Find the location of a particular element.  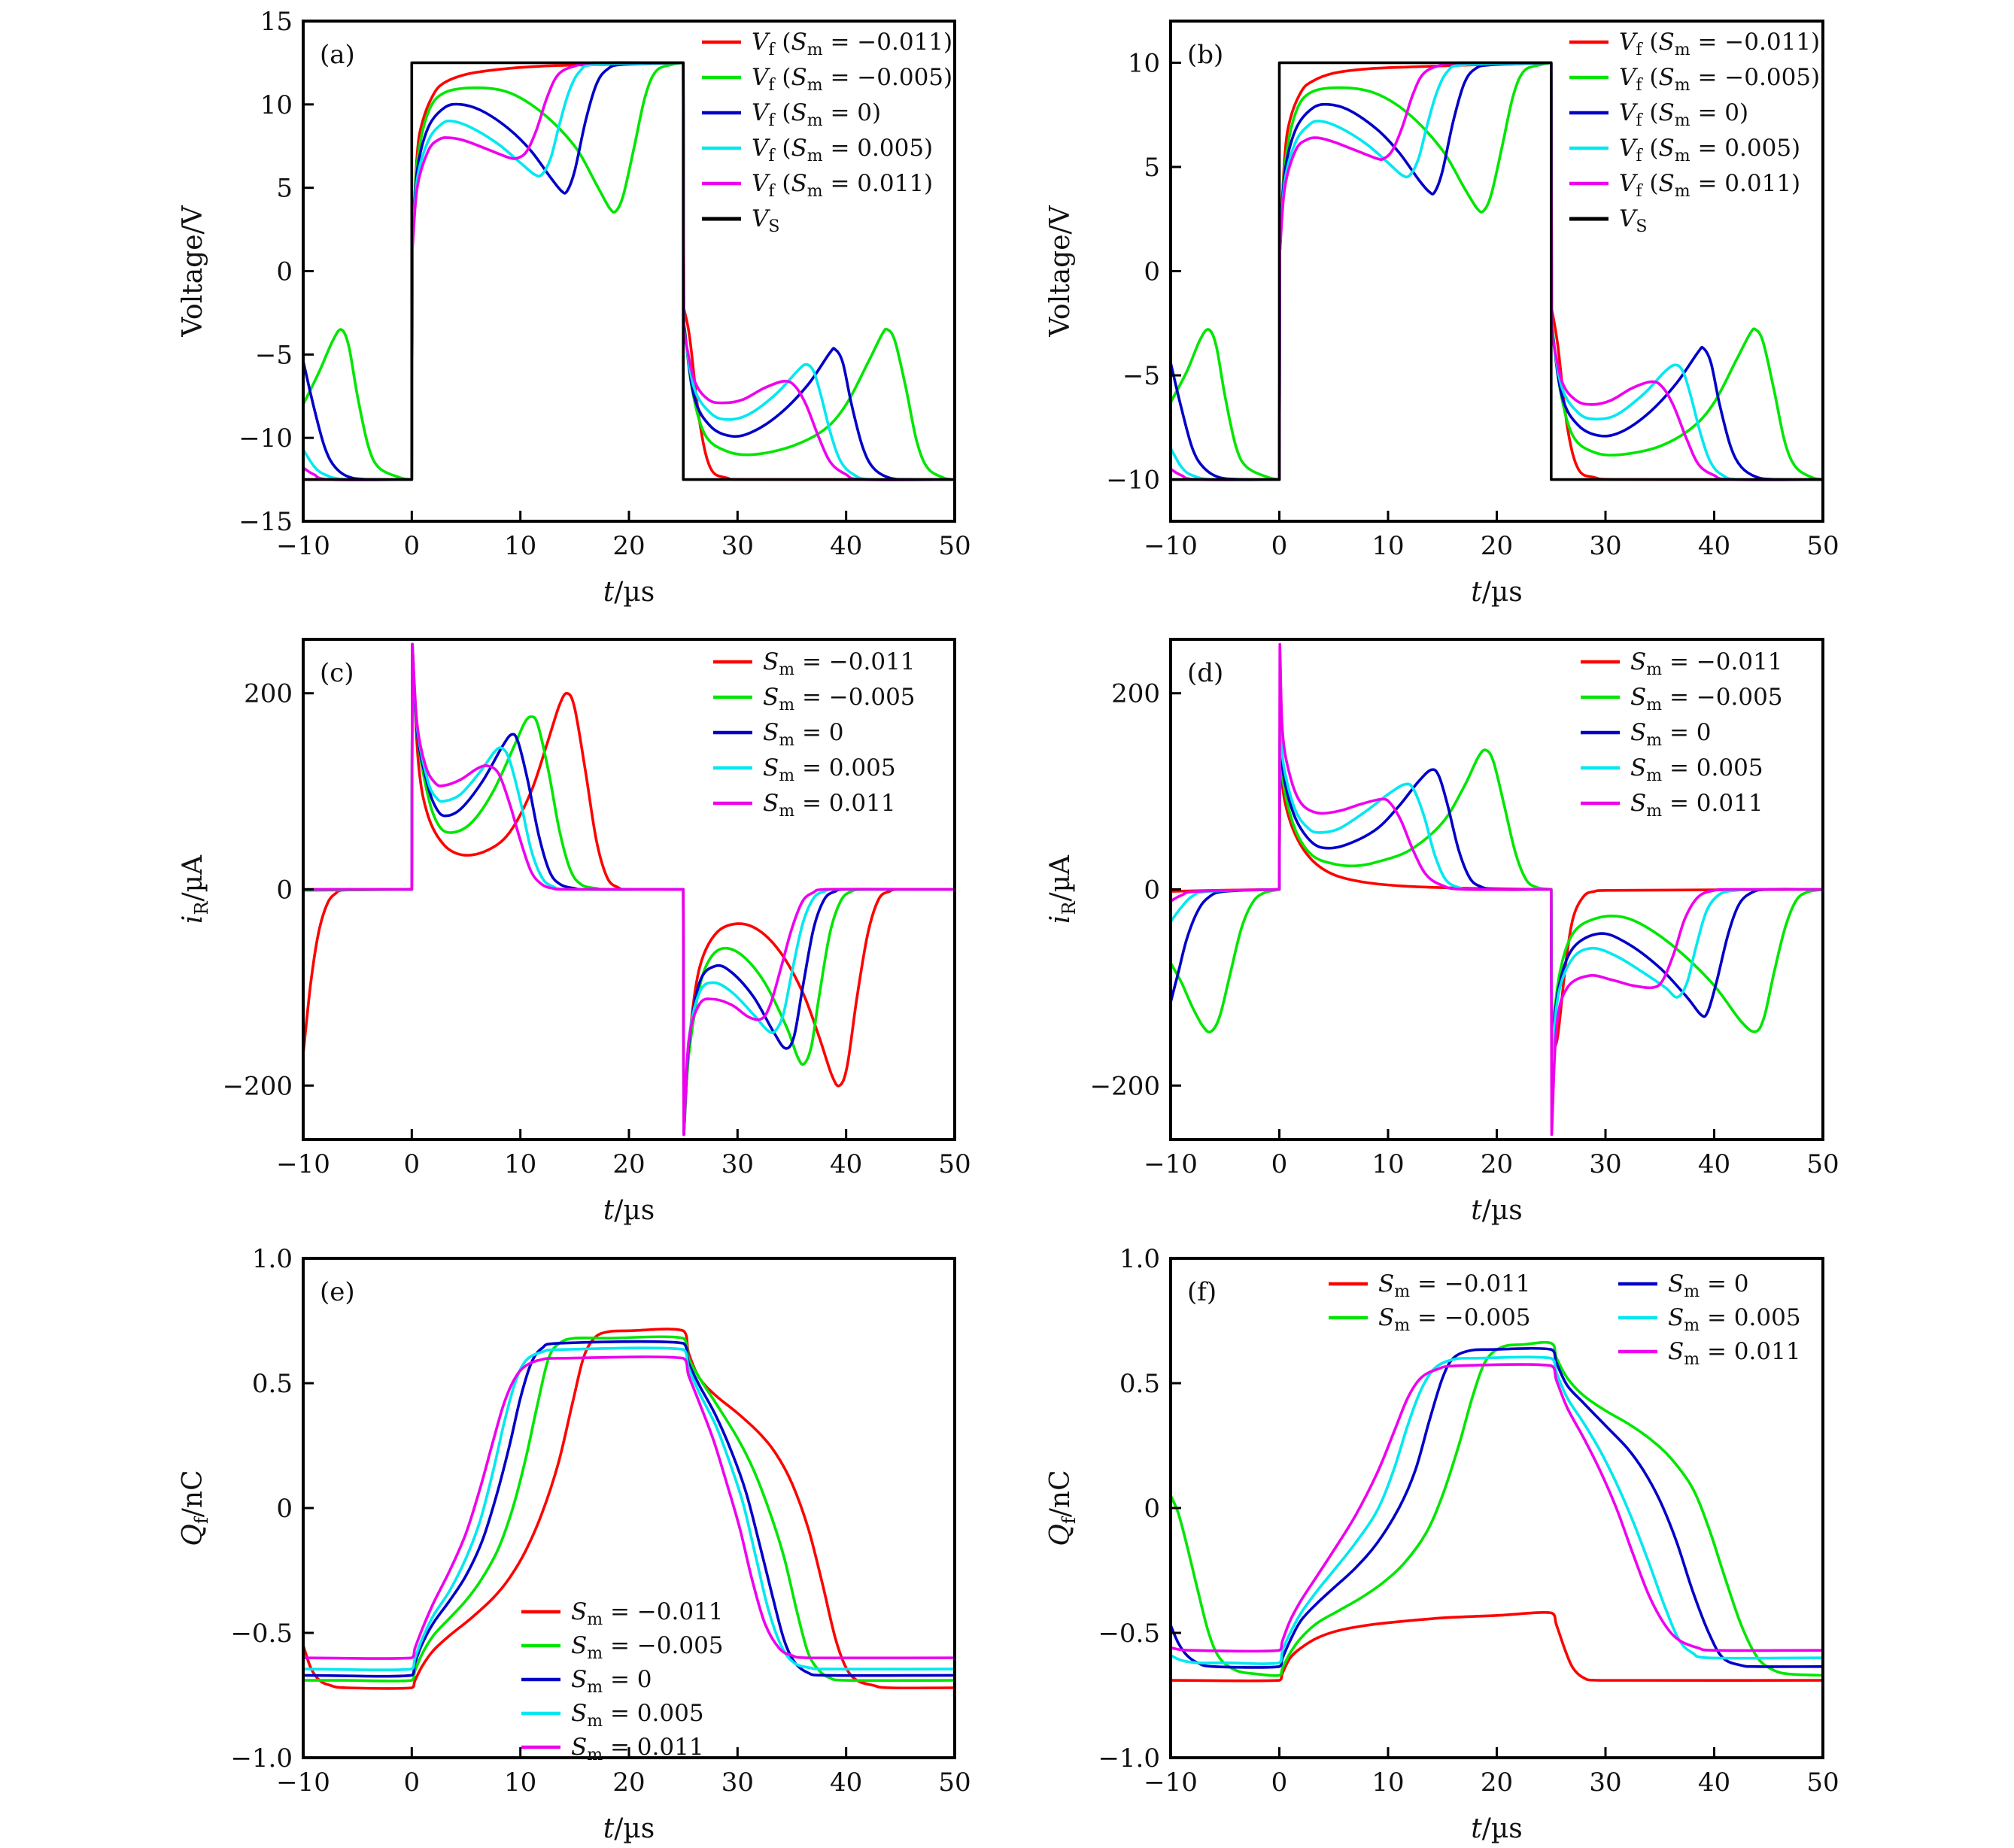

y-tick-label: 10 is located at coordinates (1144, 63).